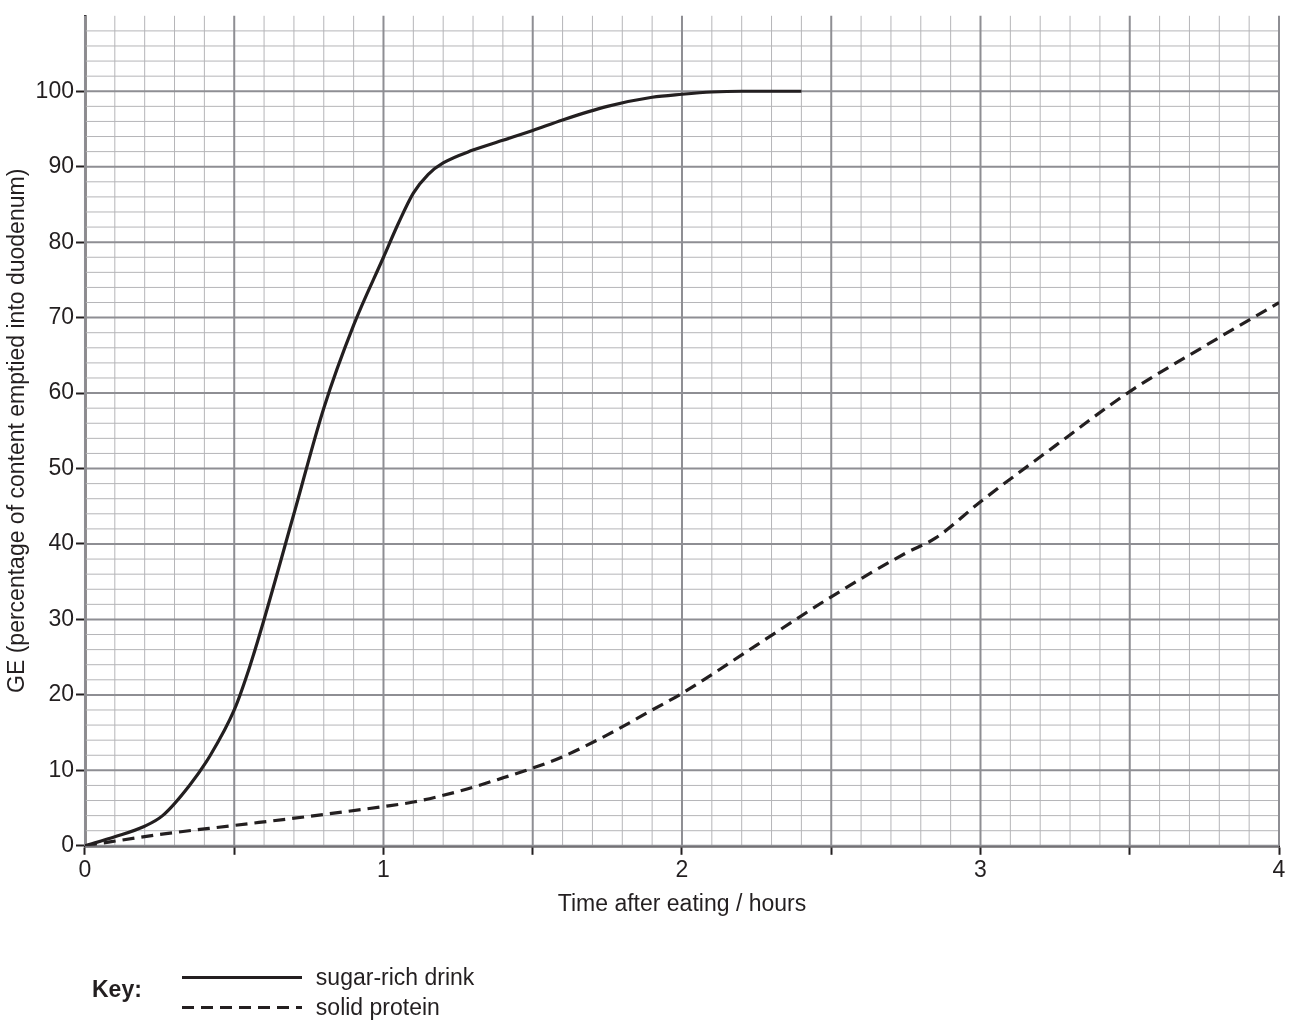 This screenshot has height=1033, width=1293. Describe the element at coordinates (54, 89) in the screenshot. I see `y-tick-label: 100` at that location.